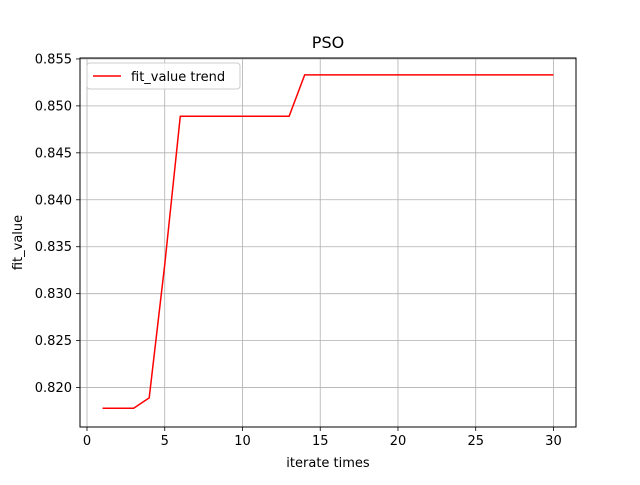 The height and width of the screenshot is (485, 640). Describe the element at coordinates (328, 42) in the screenshot. I see `chart-title: PSO` at that location.